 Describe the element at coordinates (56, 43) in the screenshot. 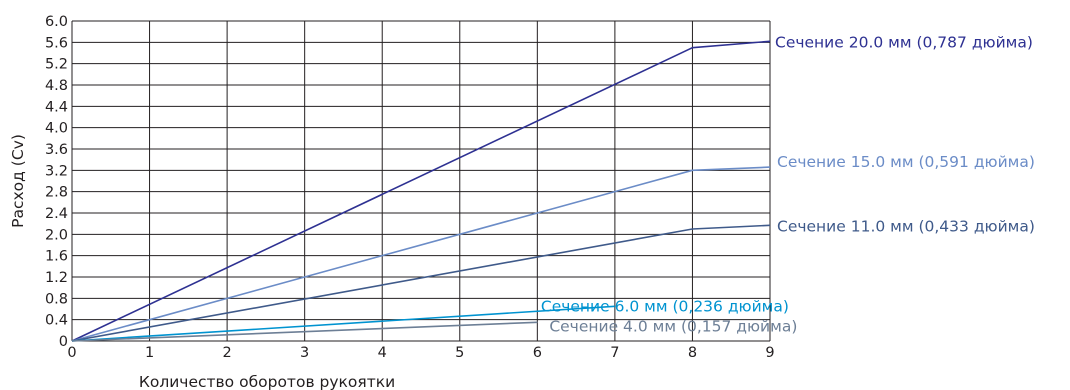

I see `y-tick-label: 5.6` at that location.